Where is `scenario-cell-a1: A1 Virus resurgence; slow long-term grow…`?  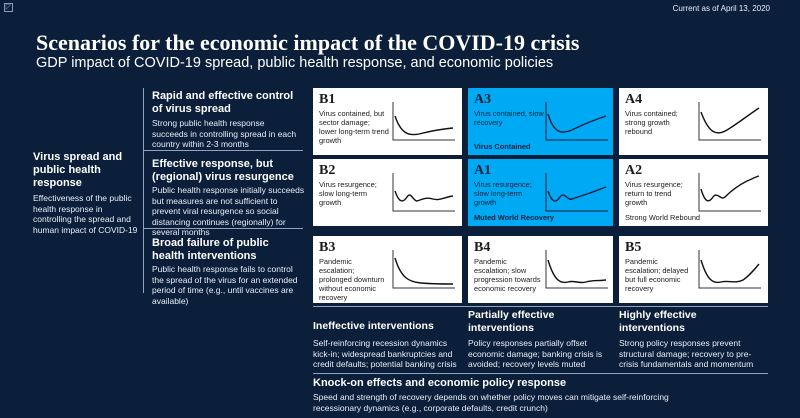 scenario-cell-a1: A1 Virus resurgence; slow long-term grow… is located at coordinates (540, 192).